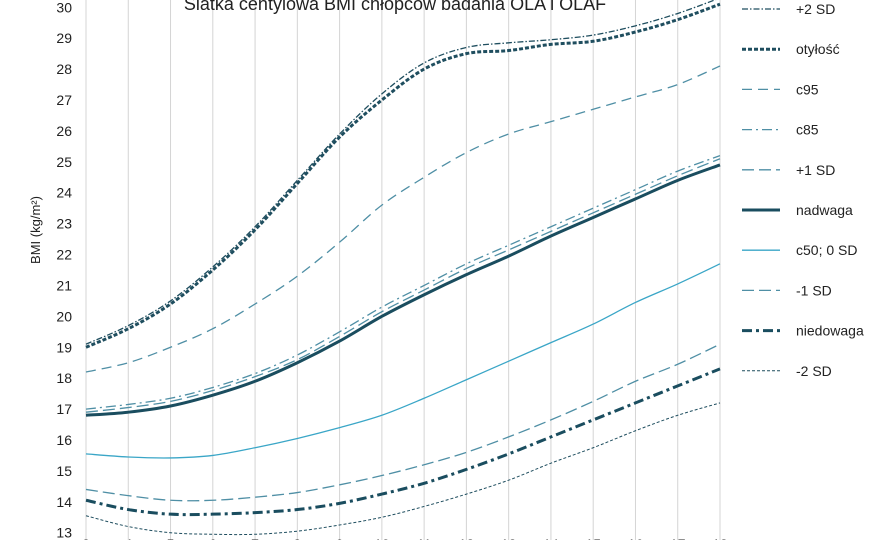  I want to click on x-tick-label: 16, so click(636, 538).